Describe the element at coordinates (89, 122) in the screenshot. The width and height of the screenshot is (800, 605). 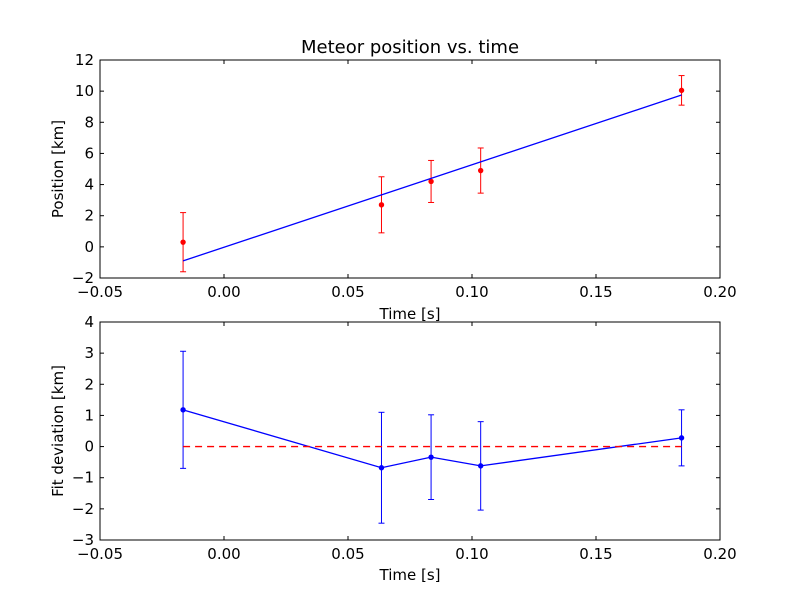
I see `y-tick-label: 8` at that location.